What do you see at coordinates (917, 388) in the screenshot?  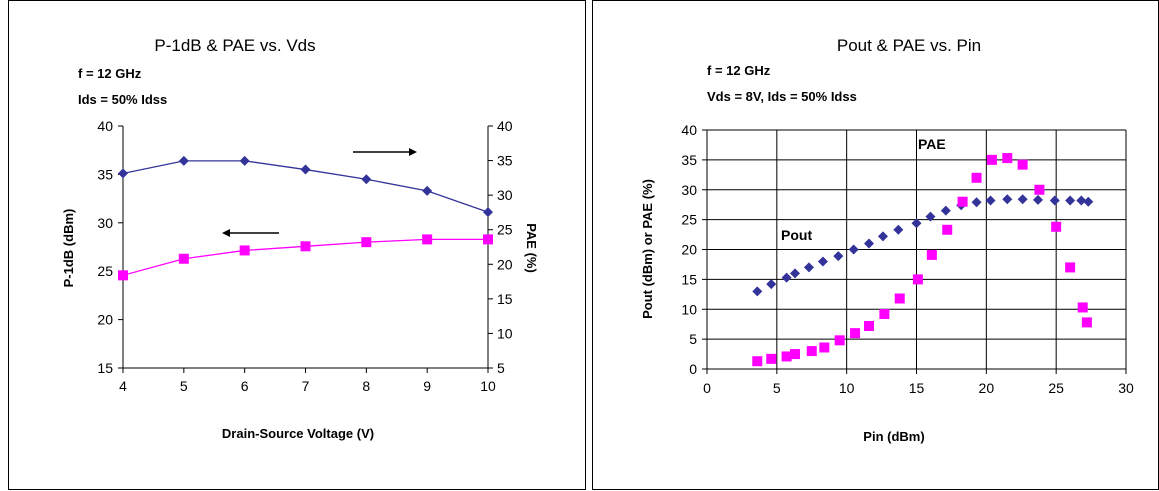 I see `x-tick-label: 15` at bounding box center [917, 388].